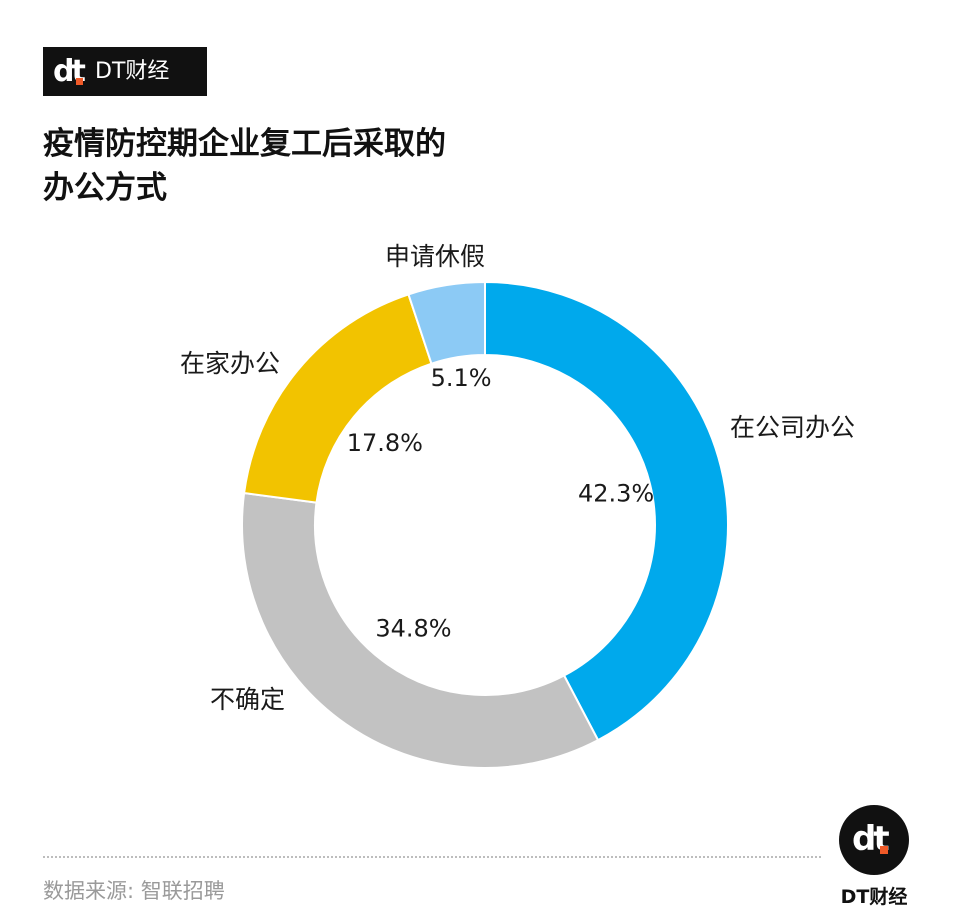 The image size is (960, 924). I want to click on slice-value-label: 34.8%, so click(413, 628).